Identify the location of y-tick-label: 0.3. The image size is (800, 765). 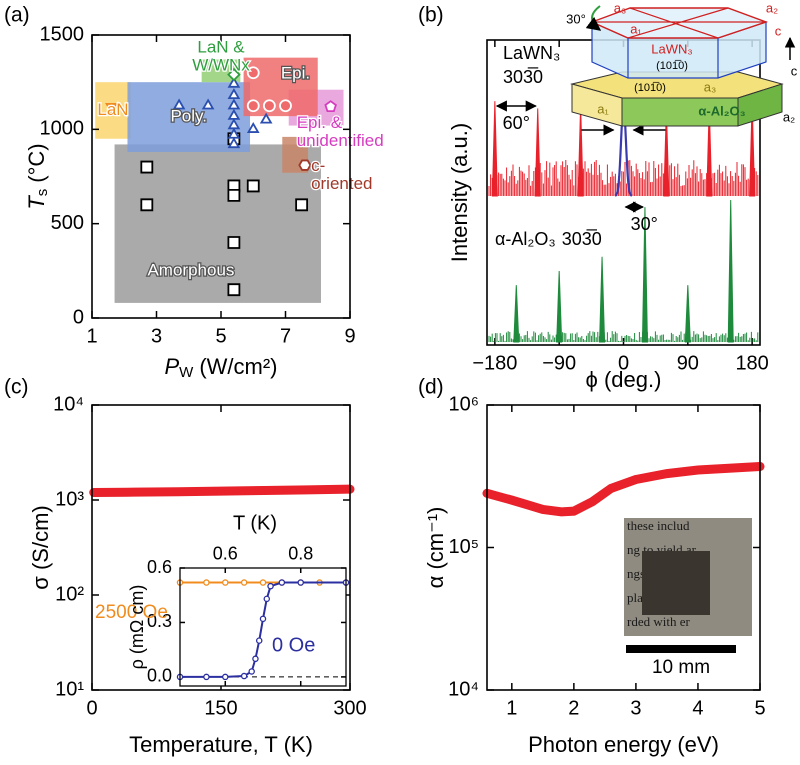
(159, 621).